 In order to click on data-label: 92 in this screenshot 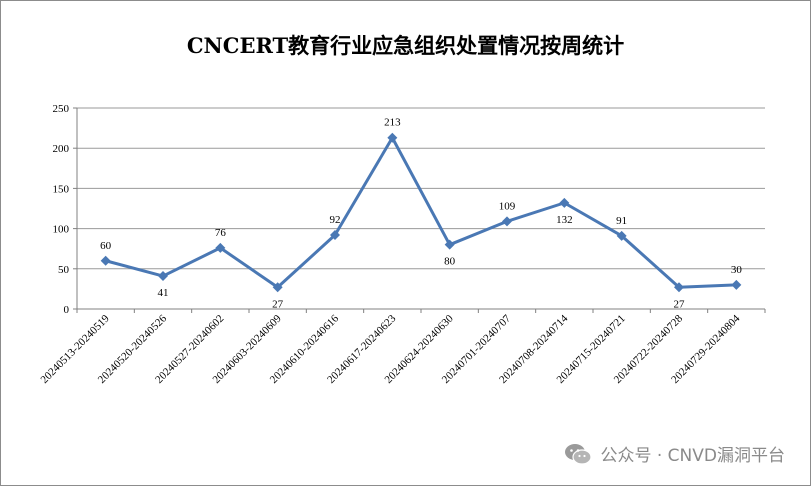, I will do `click(335, 220)`.